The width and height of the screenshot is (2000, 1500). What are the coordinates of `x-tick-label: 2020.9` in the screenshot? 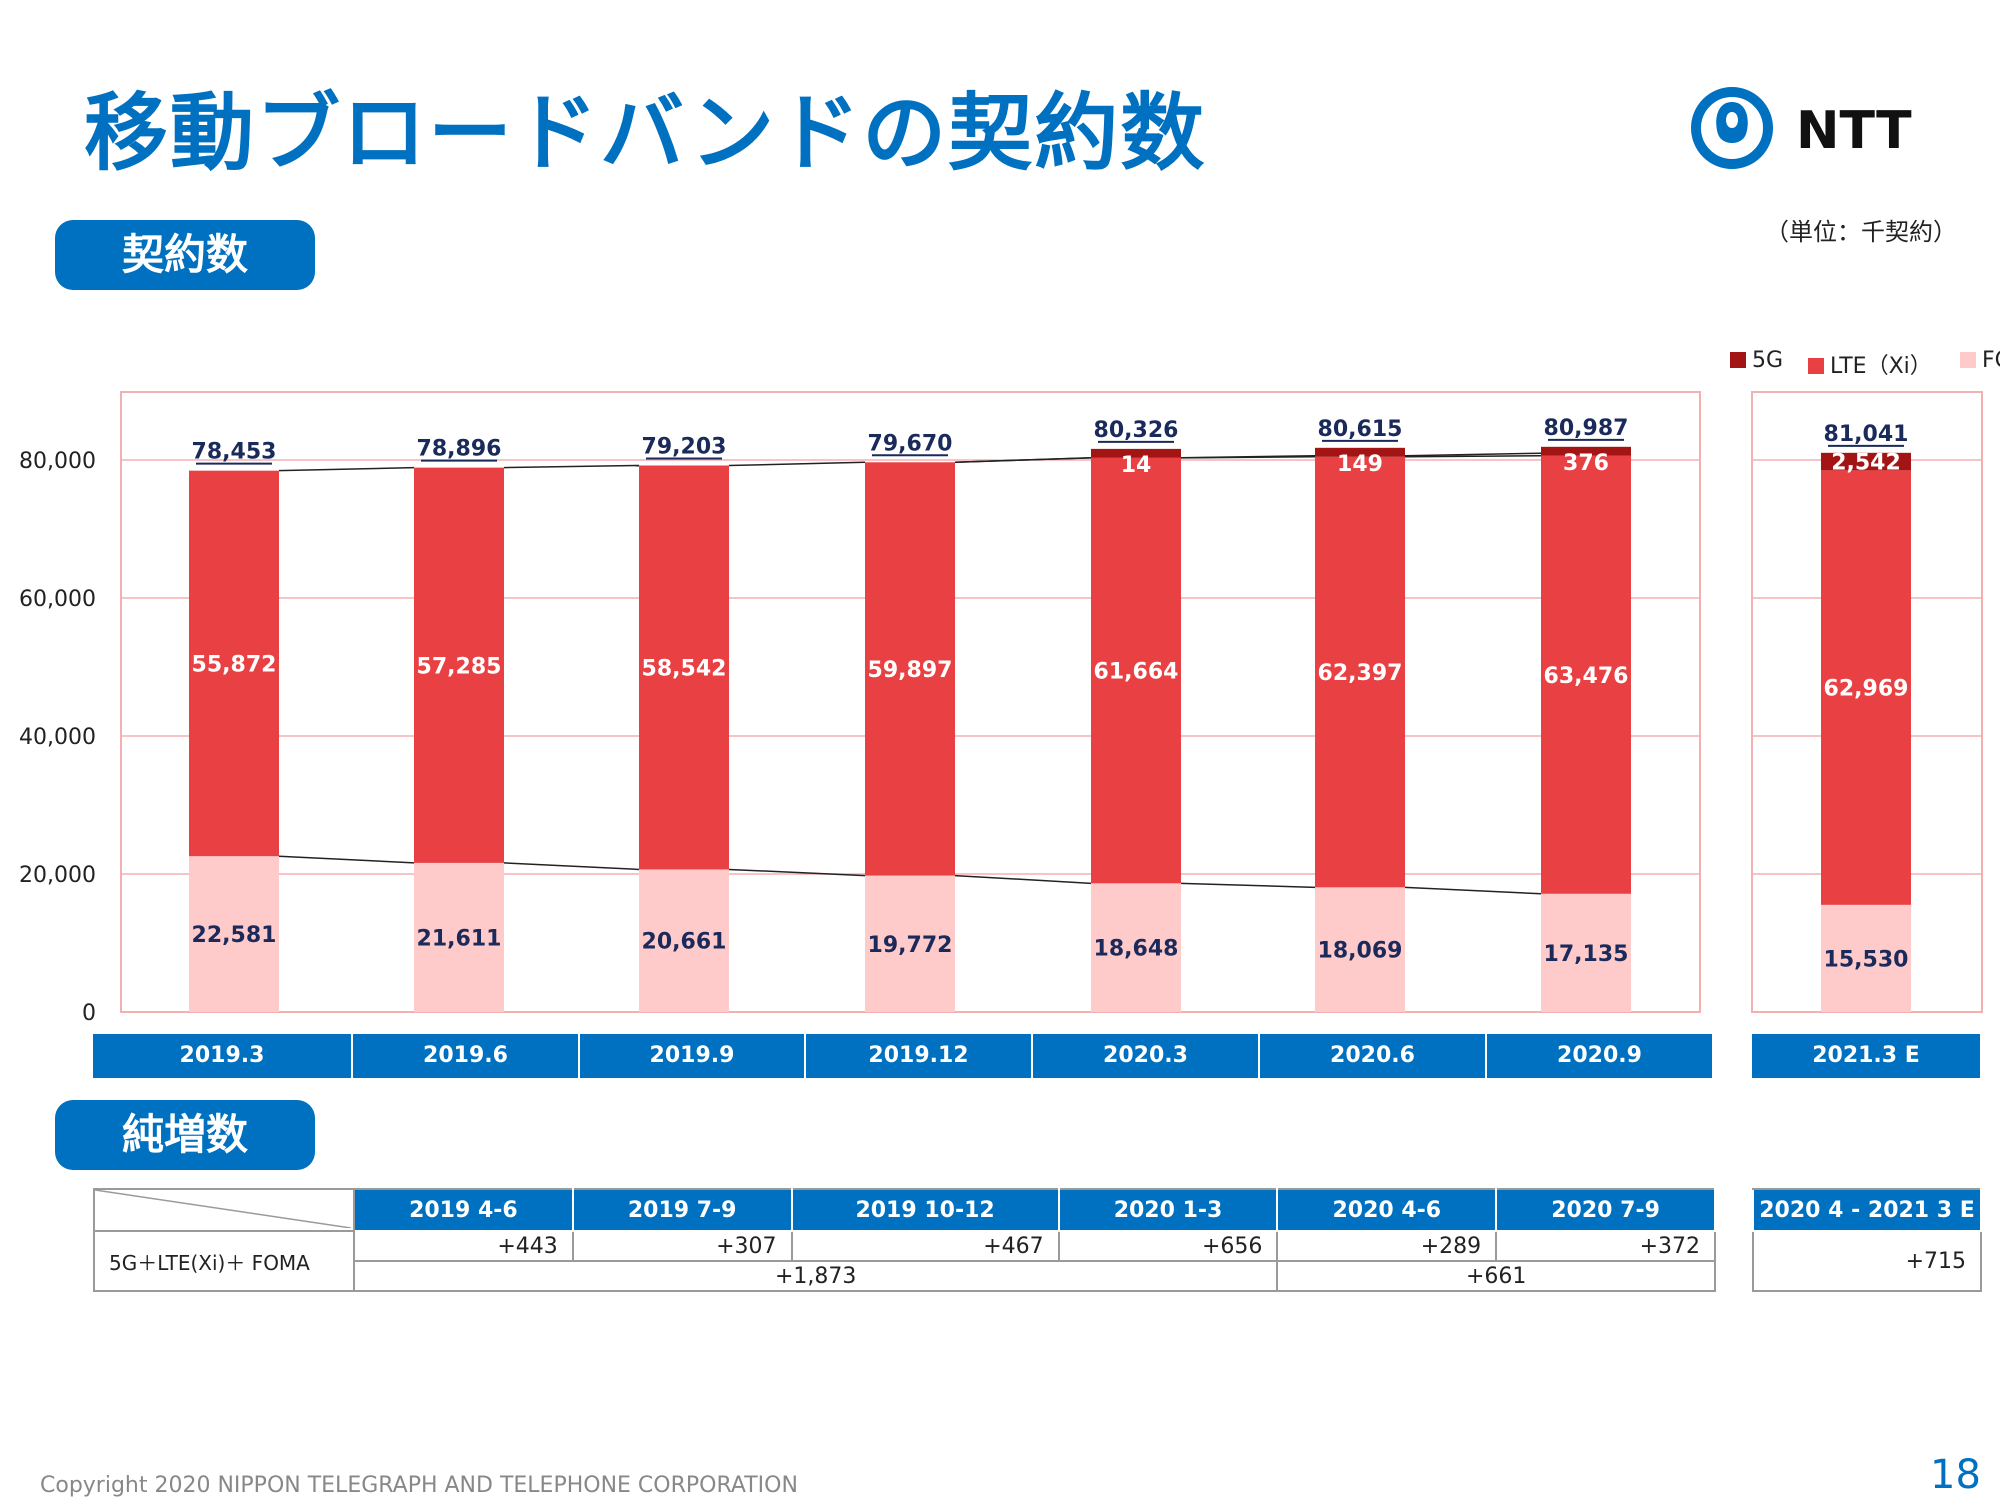 It's located at (1600, 1056).